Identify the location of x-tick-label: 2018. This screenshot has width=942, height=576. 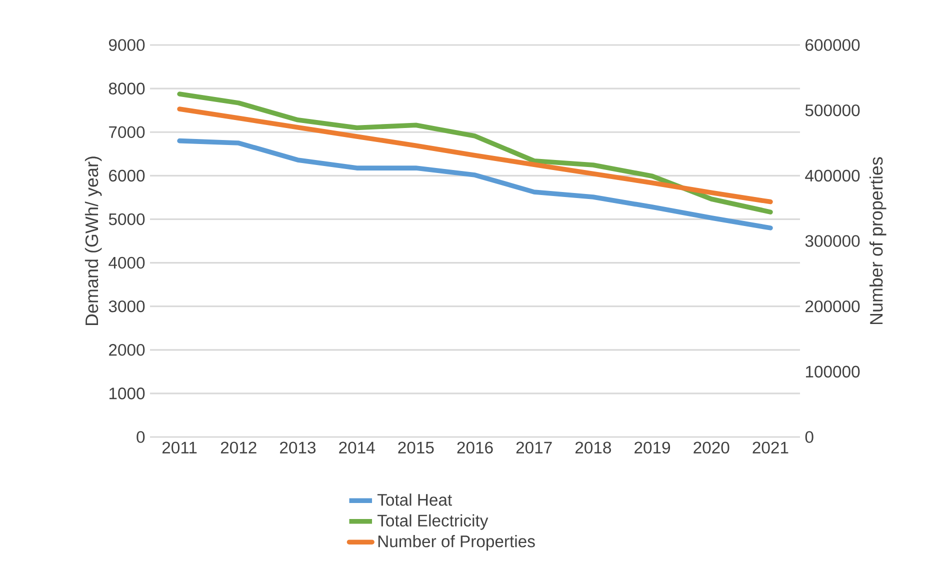
(593, 448).